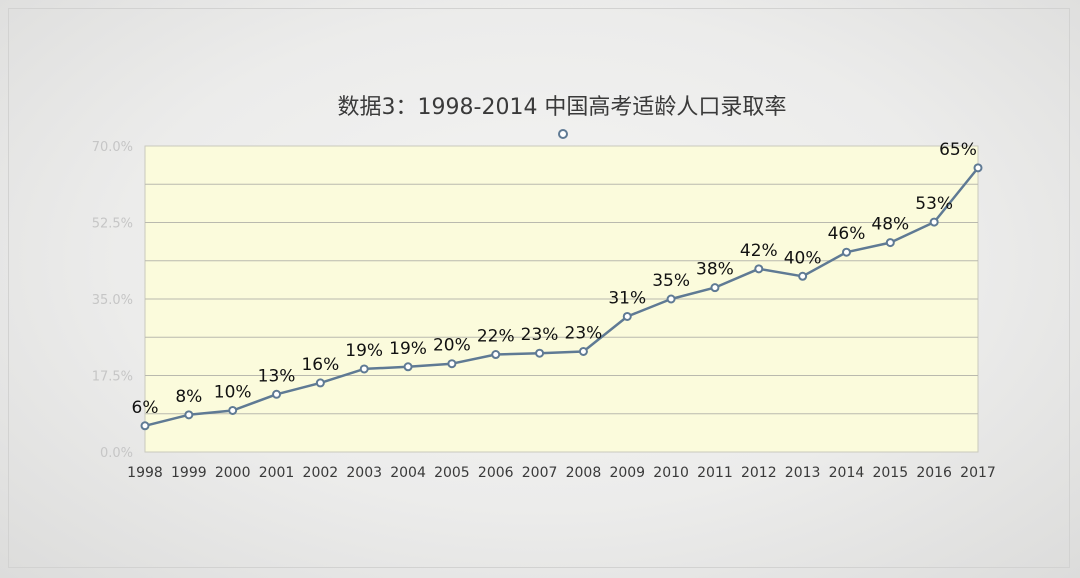 This screenshot has height=578, width=1080. What do you see at coordinates (803, 473) in the screenshot?
I see `x-tick-label: 2013` at bounding box center [803, 473].